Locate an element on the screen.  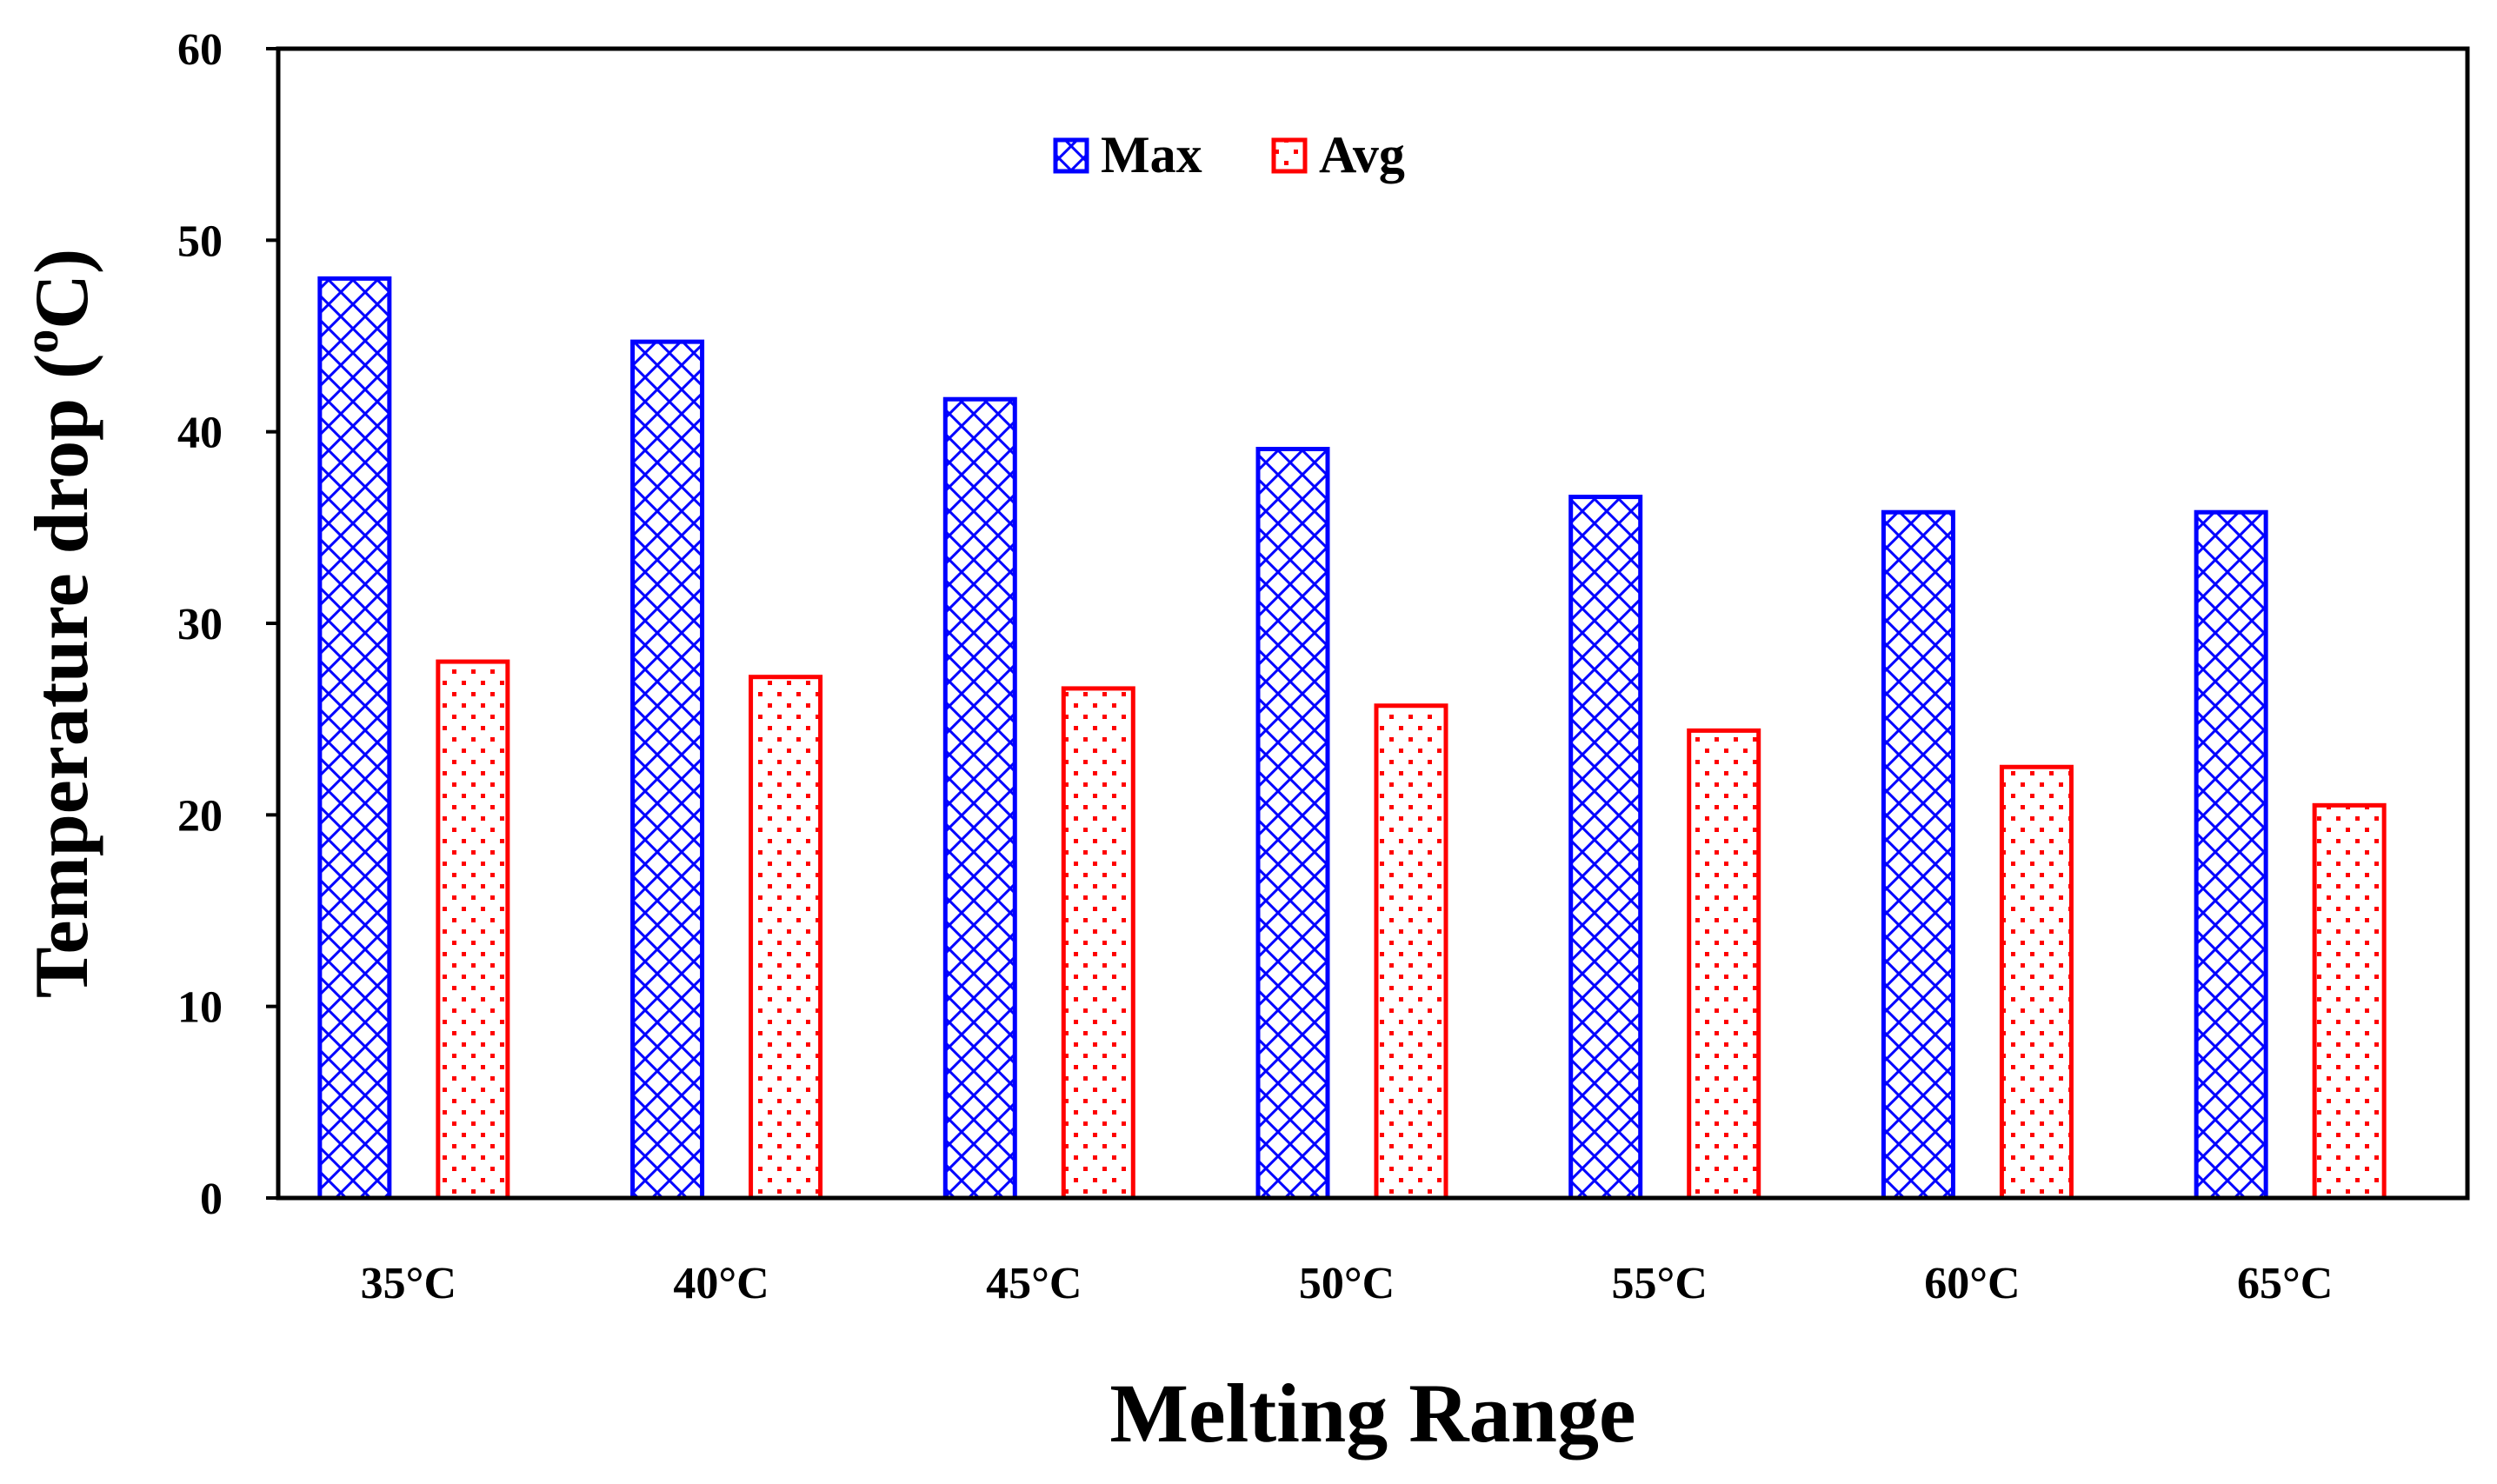
x-tick-label: 60°C is located at coordinates (1972, 1283).